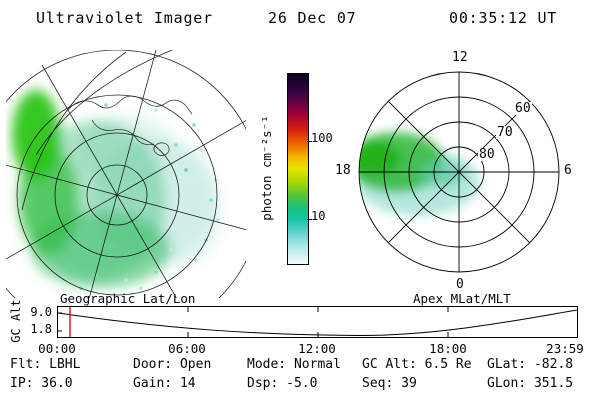  Describe the element at coordinates (530, 383) in the screenshot. I see `status-glon: GLon: 351.5` at that location.